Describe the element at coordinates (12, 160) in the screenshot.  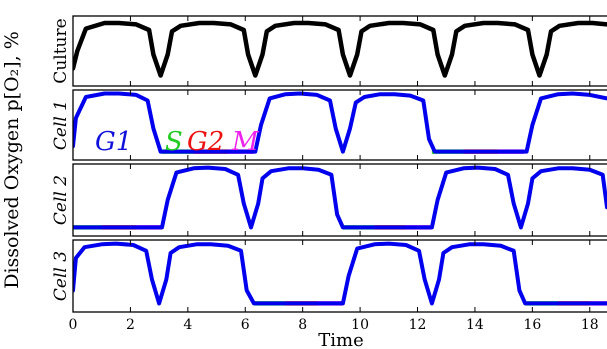
I see `y-axis-label: Dissolved Oxygen p[O₂], %` at that location.